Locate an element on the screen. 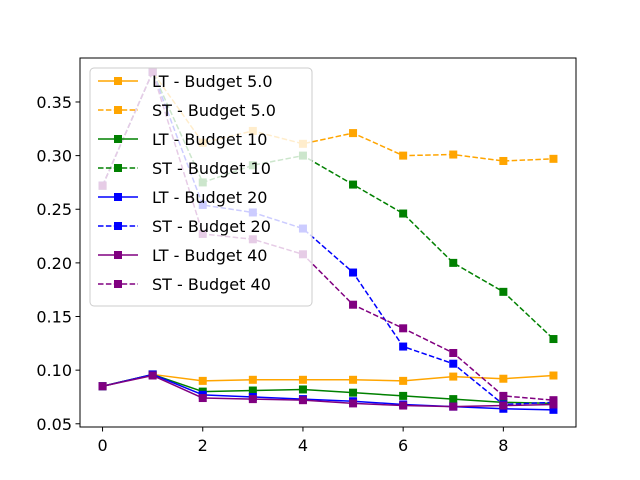 The image size is (640, 480). x-tick-label: 6 is located at coordinates (403, 445).